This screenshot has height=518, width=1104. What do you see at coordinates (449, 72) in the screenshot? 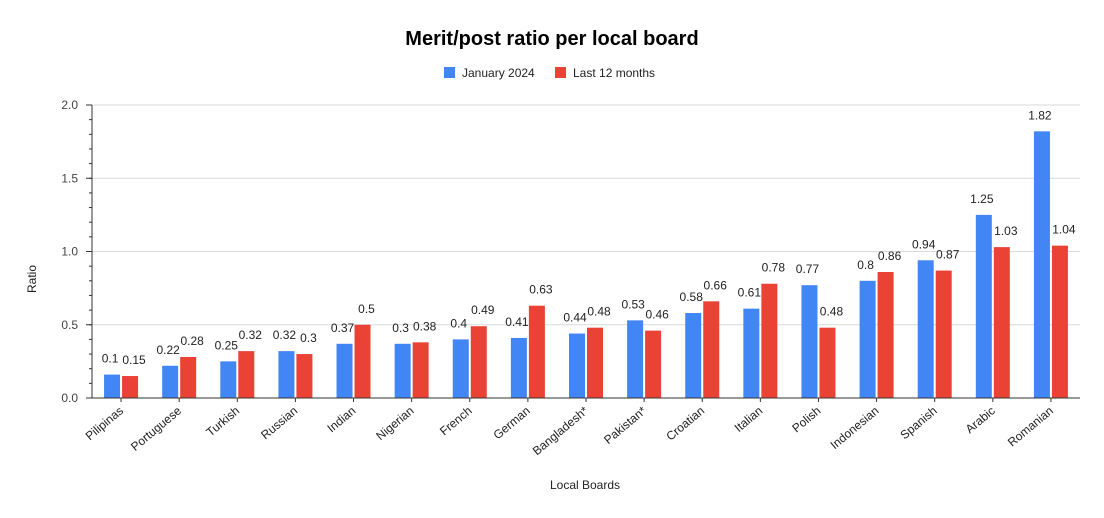
I see `legend-swatch-january-2024` at bounding box center [449, 72].